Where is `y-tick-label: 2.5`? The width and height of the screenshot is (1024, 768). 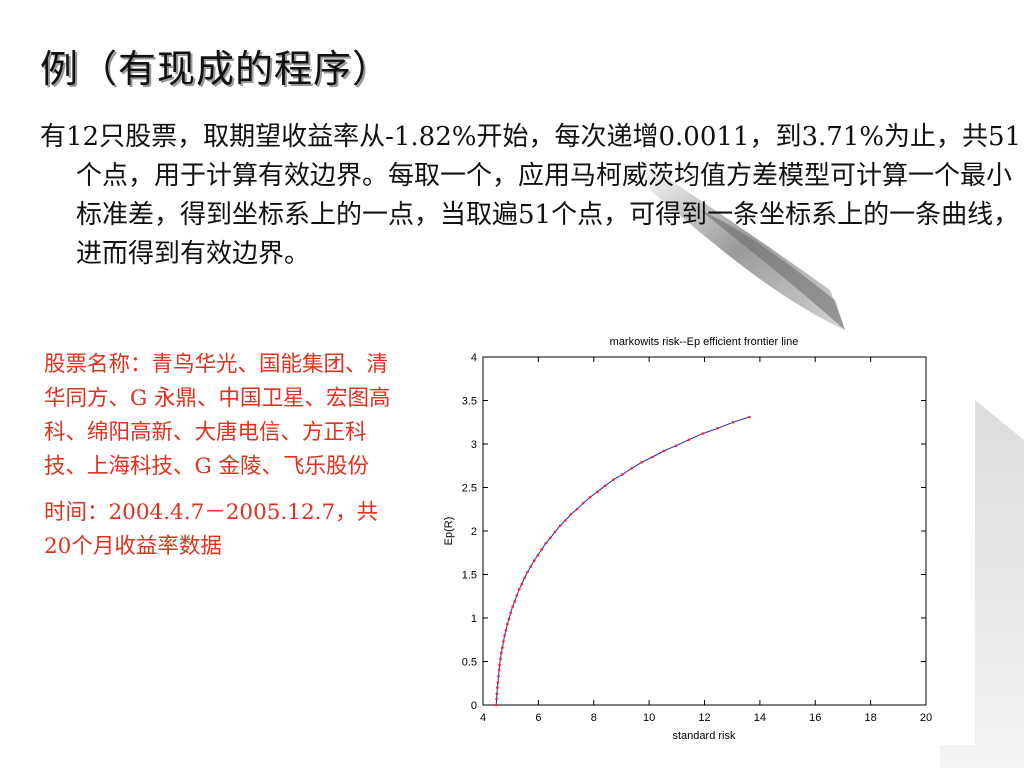 y-tick-label: 2.5 is located at coordinates (469, 489).